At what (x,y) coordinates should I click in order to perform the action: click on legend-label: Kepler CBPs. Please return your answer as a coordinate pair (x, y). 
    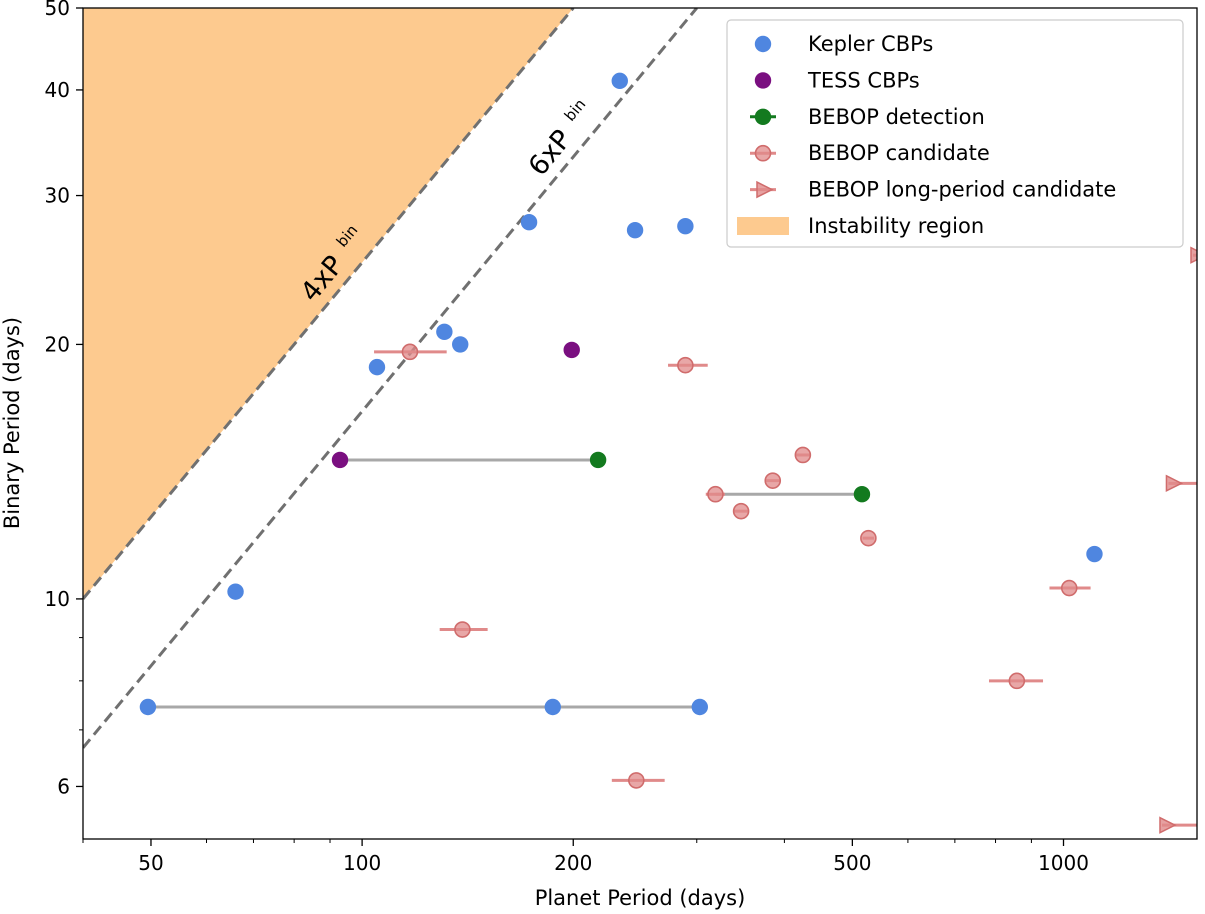
    Looking at the image, I should click on (870, 44).